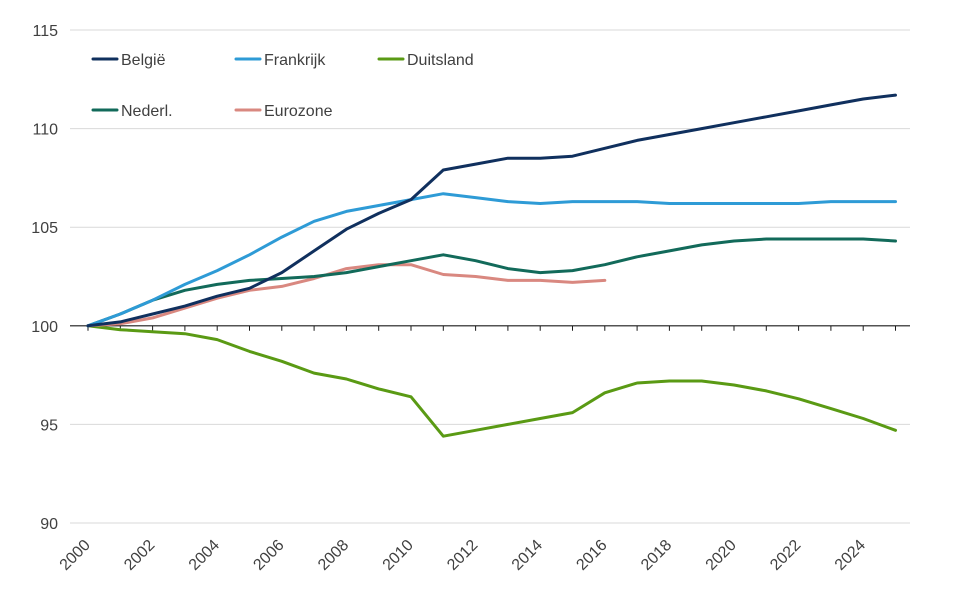 The width and height of the screenshot is (960, 600). I want to click on y-tick-label: 110, so click(45, 130).